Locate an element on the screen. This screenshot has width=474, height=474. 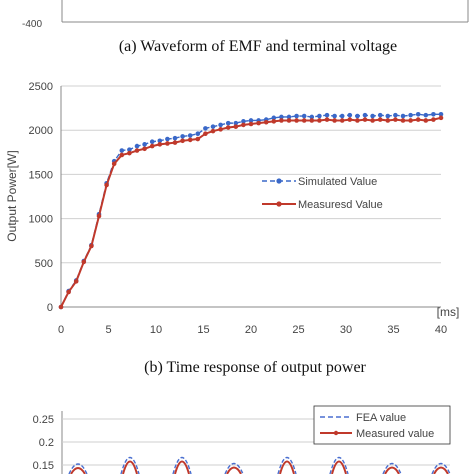
caption-b: (b) Time response of output power is located at coordinates (255, 367).